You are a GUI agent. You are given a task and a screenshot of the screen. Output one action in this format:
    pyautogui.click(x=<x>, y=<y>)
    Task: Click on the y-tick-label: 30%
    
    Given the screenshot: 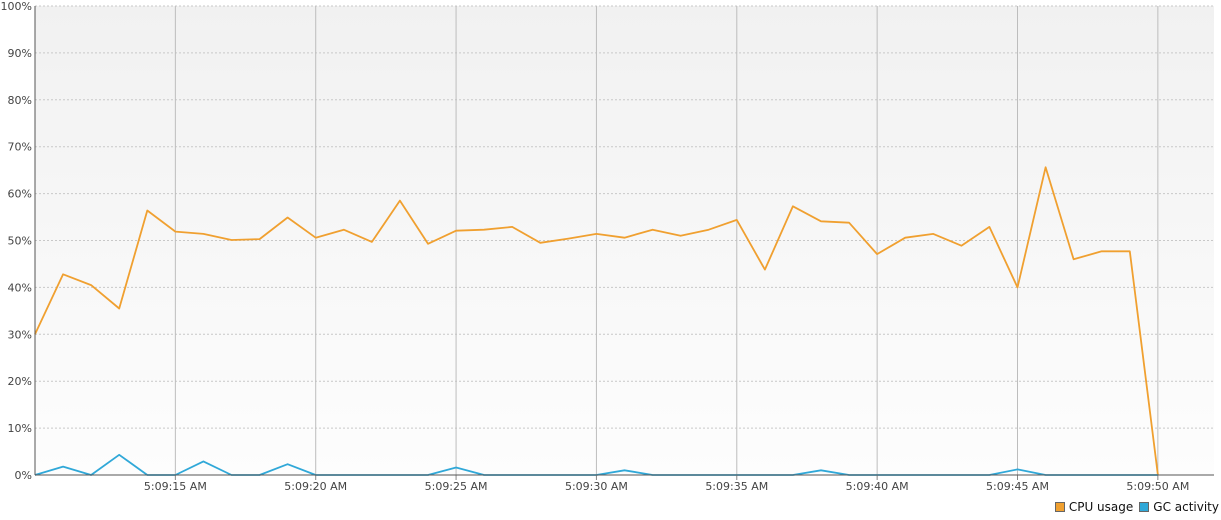 What is the action you would take?
    pyautogui.click(x=20, y=334)
    